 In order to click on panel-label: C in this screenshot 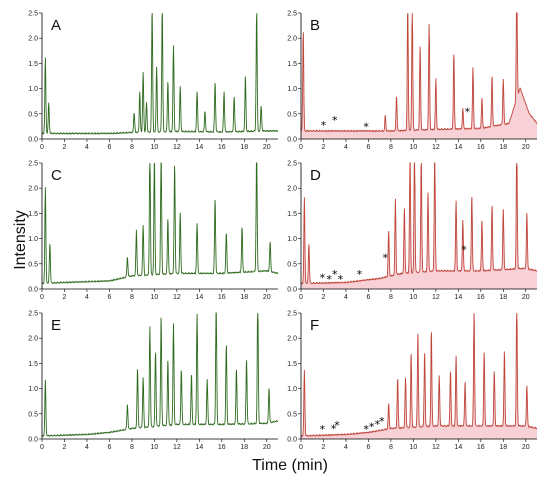, I will do `click(56, 175)`.